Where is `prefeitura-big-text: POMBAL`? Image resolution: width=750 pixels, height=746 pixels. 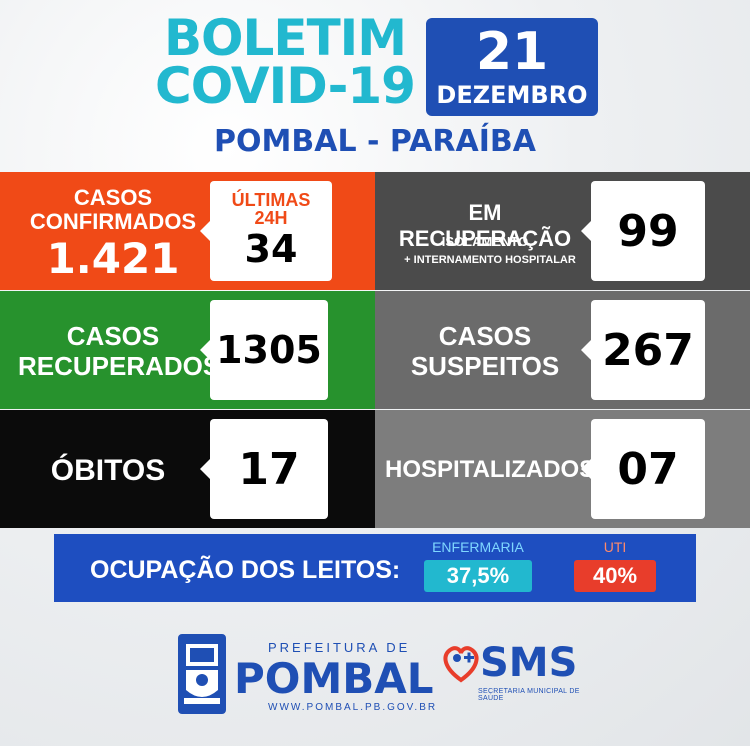
prefeitura-big-text: POMBAL is located at coordinates (334, 678).